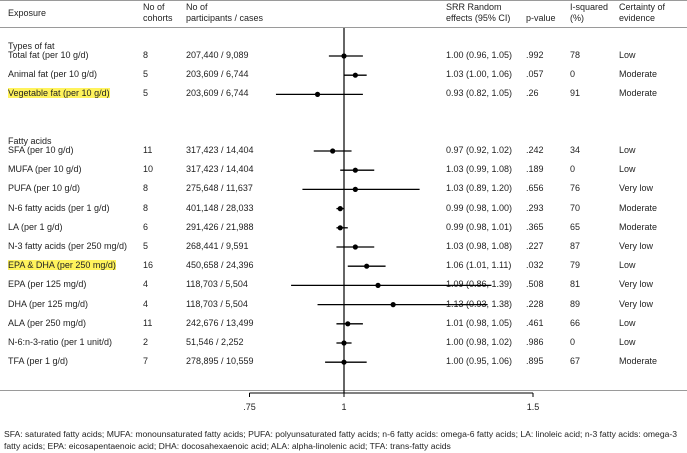 Image resolution: width=687 pixels, height=453 pixels. Describe the element at coordinates (533, 407) in the screenshot. I see `x-tick-label: 1.5` at that location.